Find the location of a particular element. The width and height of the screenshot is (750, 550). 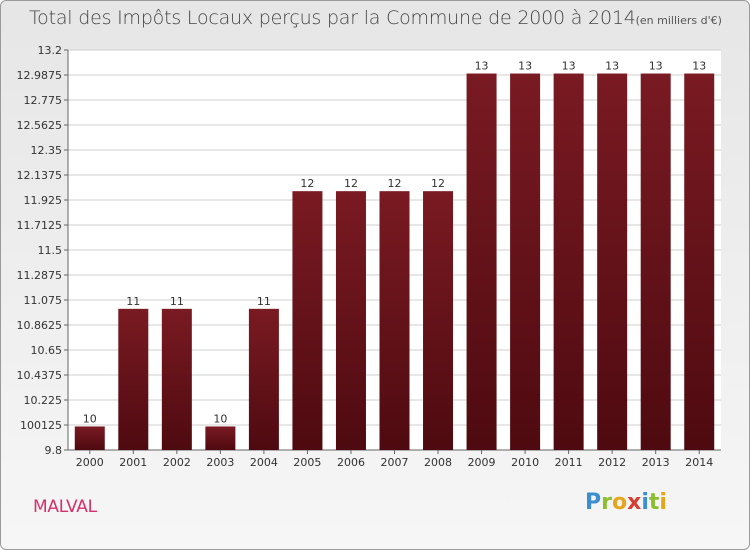

commune-name: MALVAL is located at coordinates (65, 507).